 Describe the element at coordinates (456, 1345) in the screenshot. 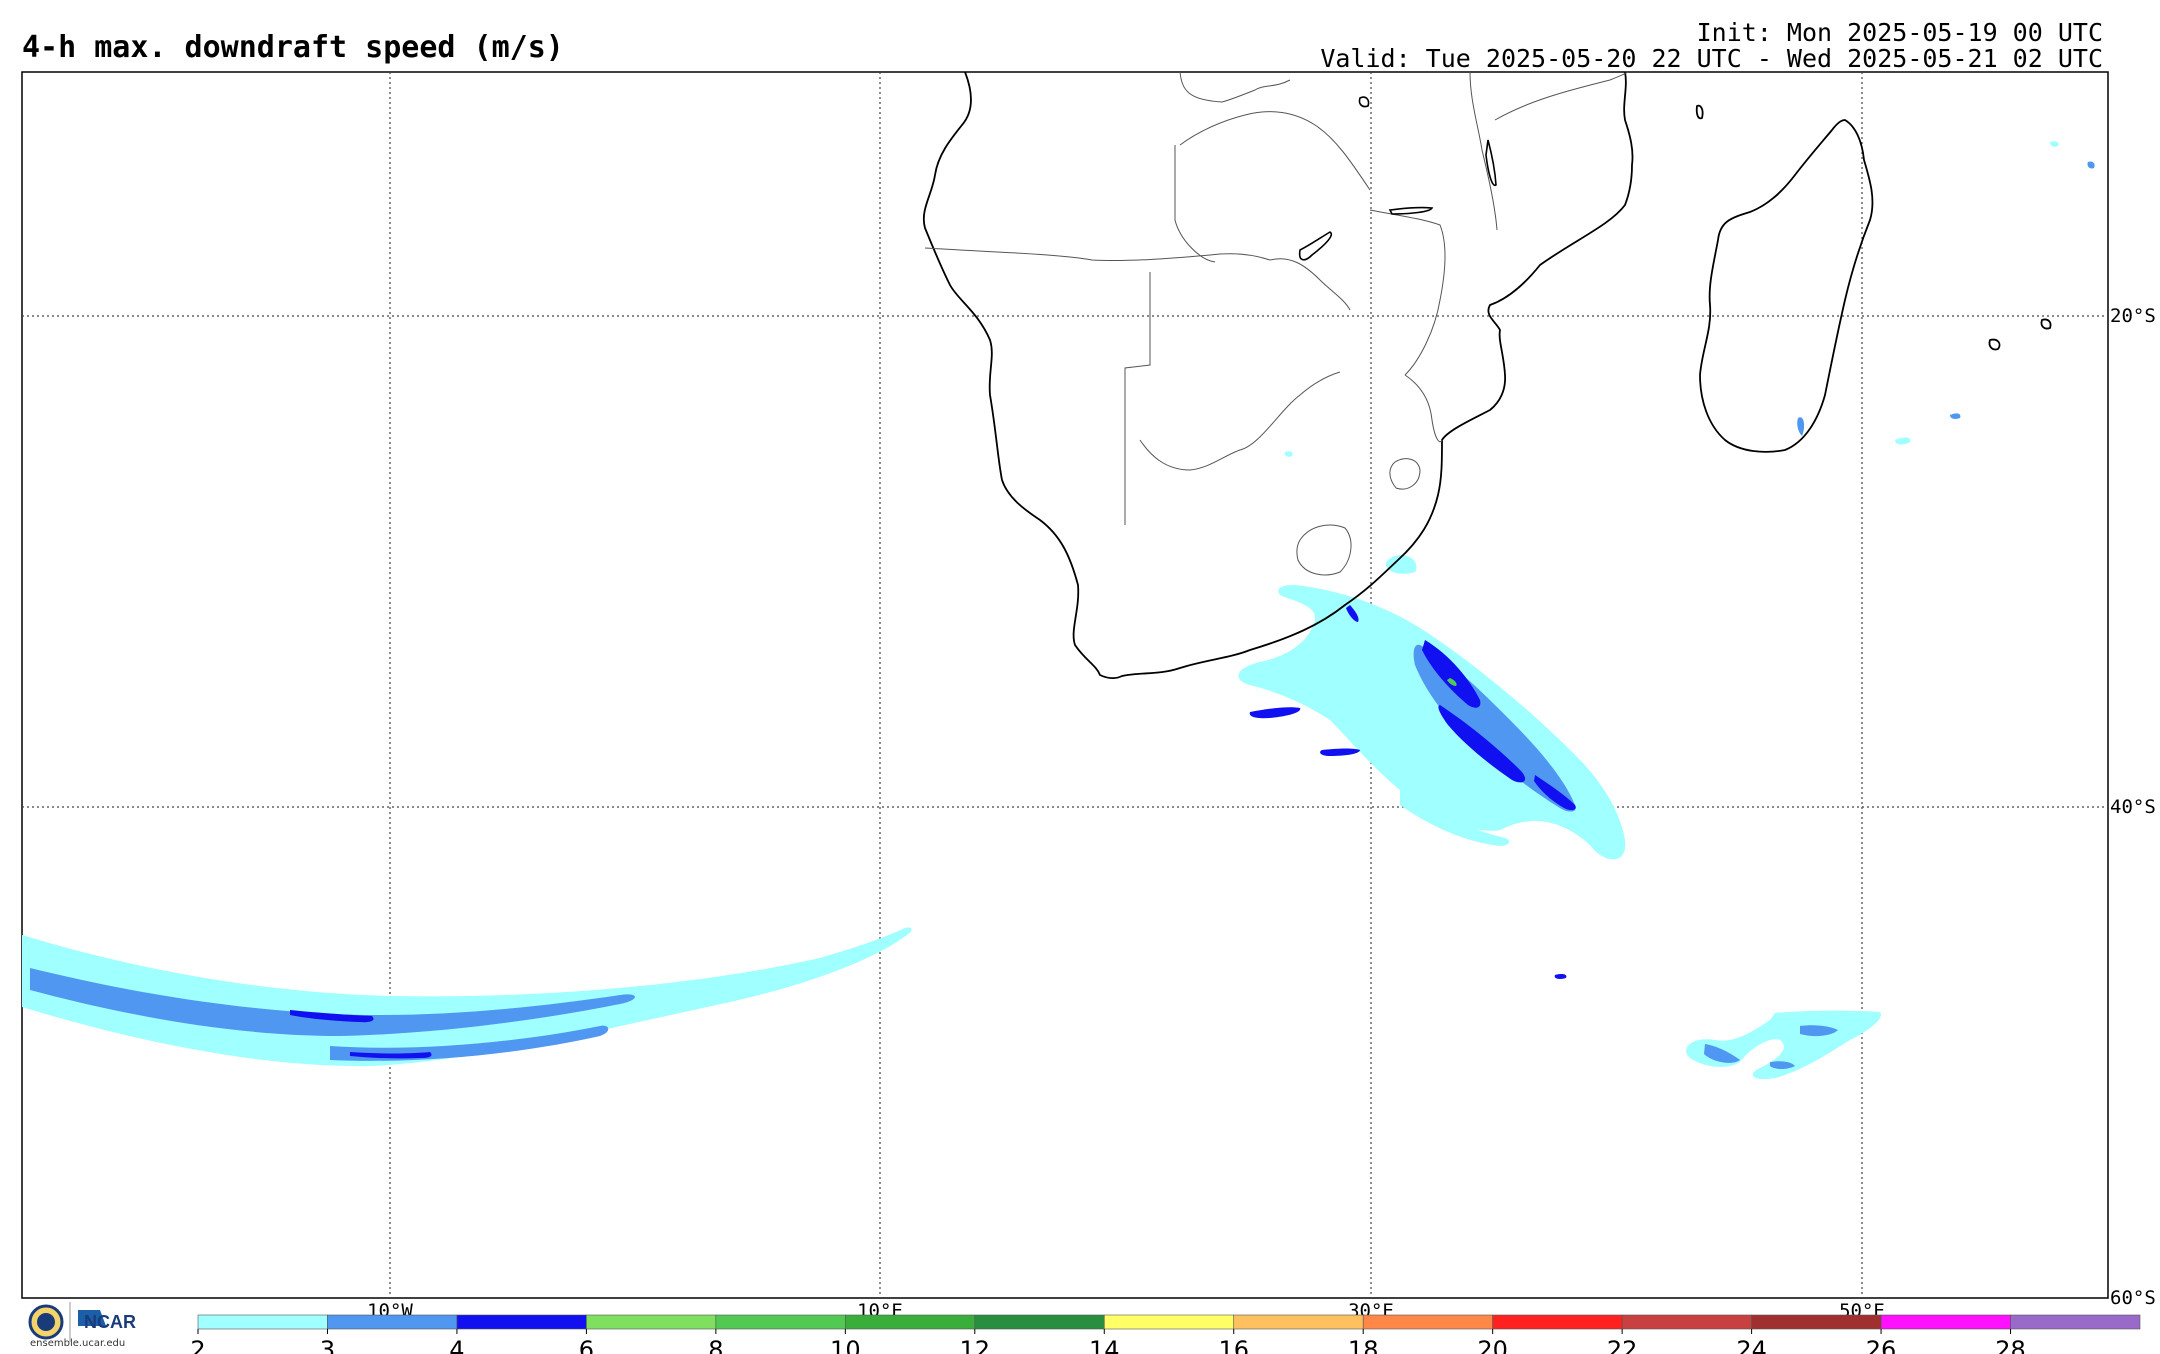

I see `colorbar-tick-label: 4` at that location.